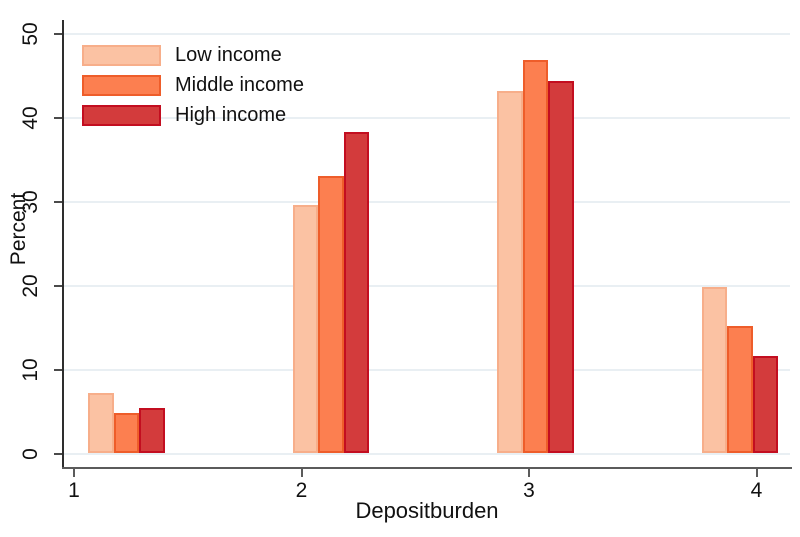  I want to click on legend-item-low-income: Low income, so click(193, 55).